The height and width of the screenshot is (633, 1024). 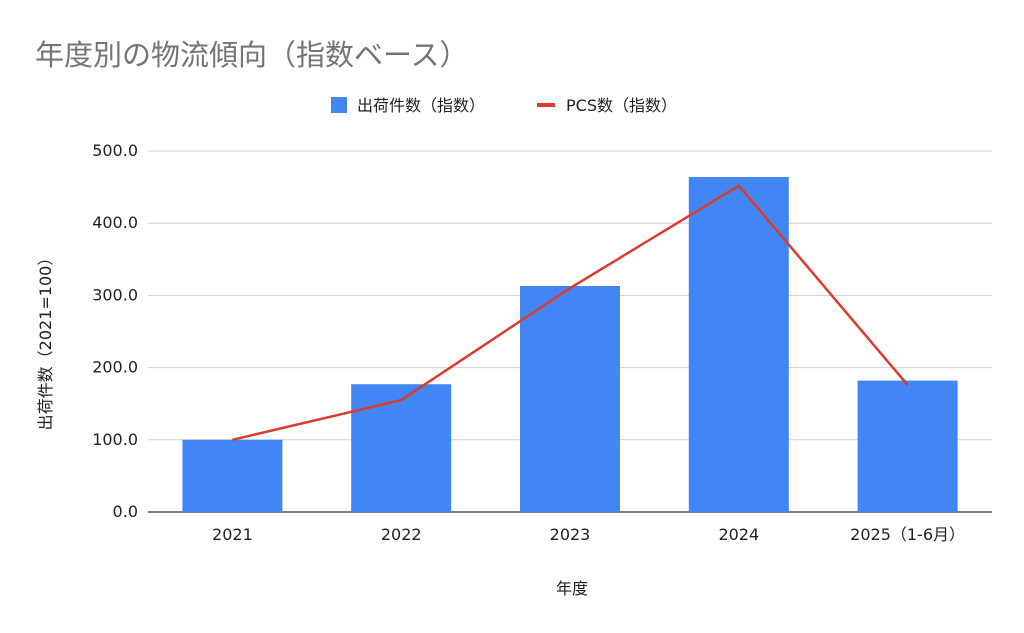 What do you see at coordinates (401, 534) in the screenshot?
I see `x-tick-label: 2022` at bounding box center [401, 534].